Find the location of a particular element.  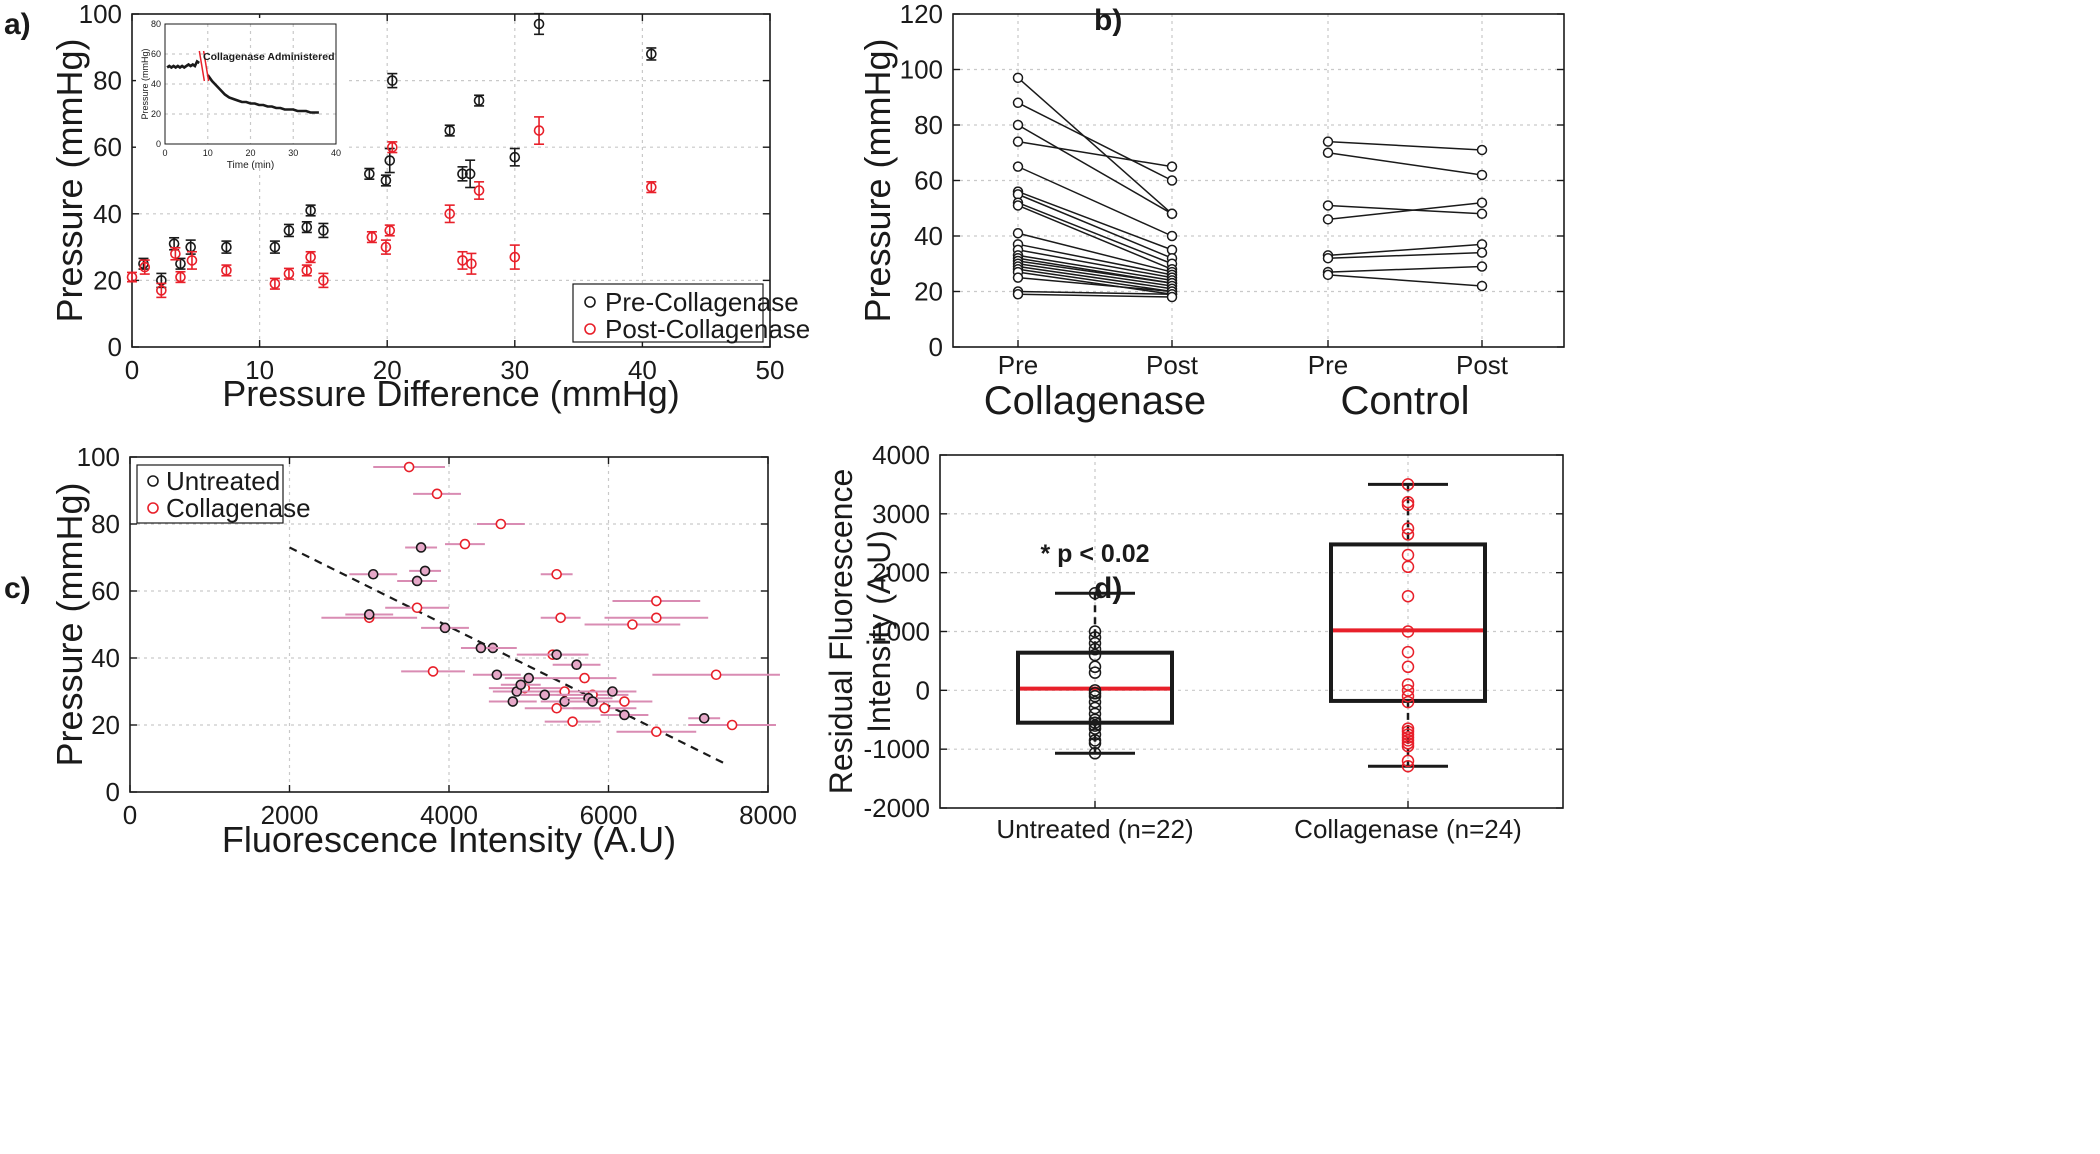

inset-y-tick-label: 60 is located at coordinates (156, 54).